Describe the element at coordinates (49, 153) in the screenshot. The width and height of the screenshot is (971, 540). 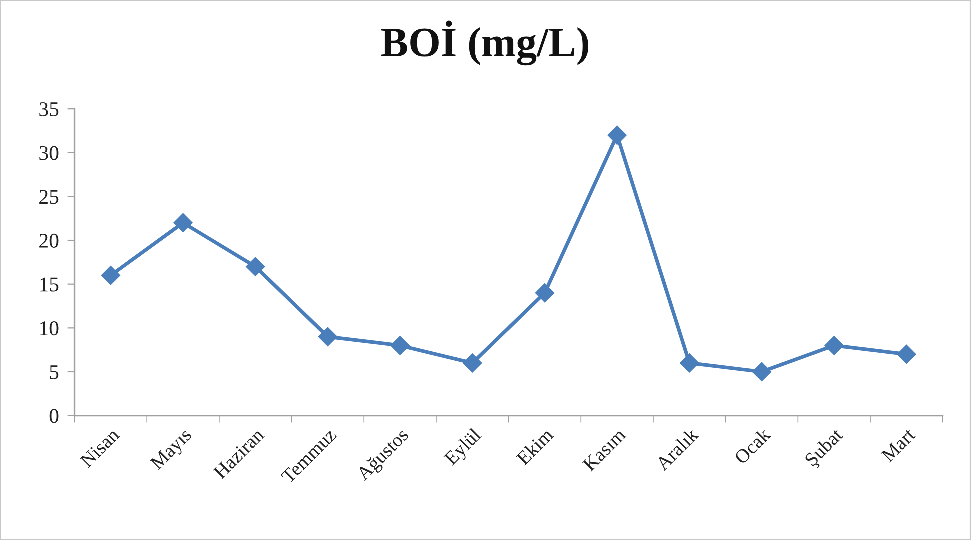
I see `y-tick-label: 30` at that location.